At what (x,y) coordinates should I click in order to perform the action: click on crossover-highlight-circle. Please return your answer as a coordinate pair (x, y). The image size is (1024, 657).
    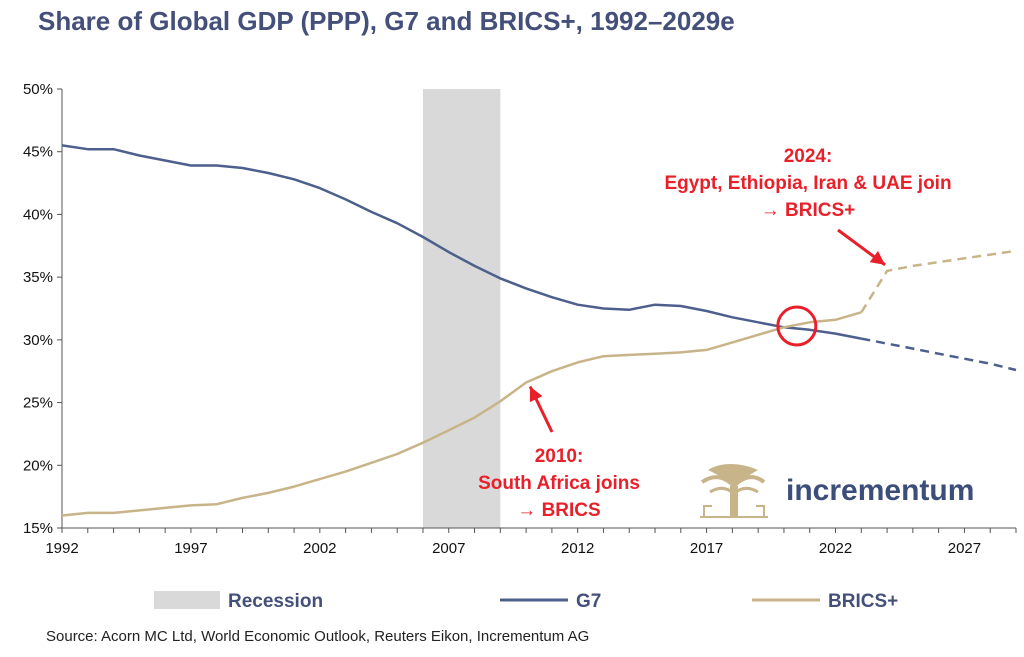
    Looking at the image, I should click on (797, 326).